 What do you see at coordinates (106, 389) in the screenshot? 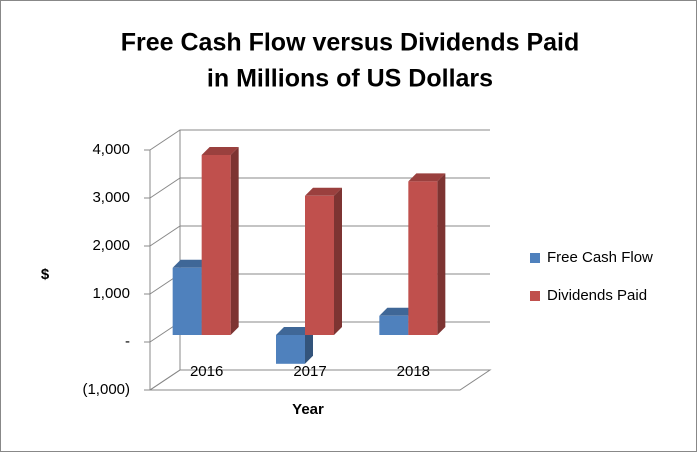
I see `y-tick-label: (1,000)` at bounding box center [106, 389].